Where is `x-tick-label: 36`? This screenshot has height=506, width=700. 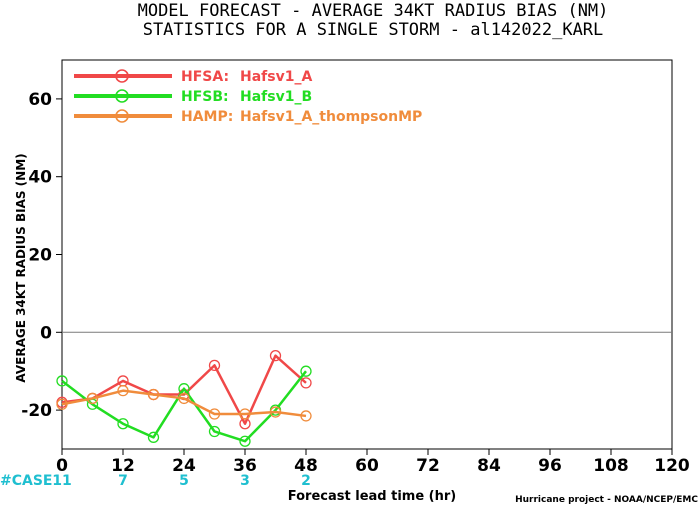 x-tick-label: 36 is located at coordinates (245, 466).